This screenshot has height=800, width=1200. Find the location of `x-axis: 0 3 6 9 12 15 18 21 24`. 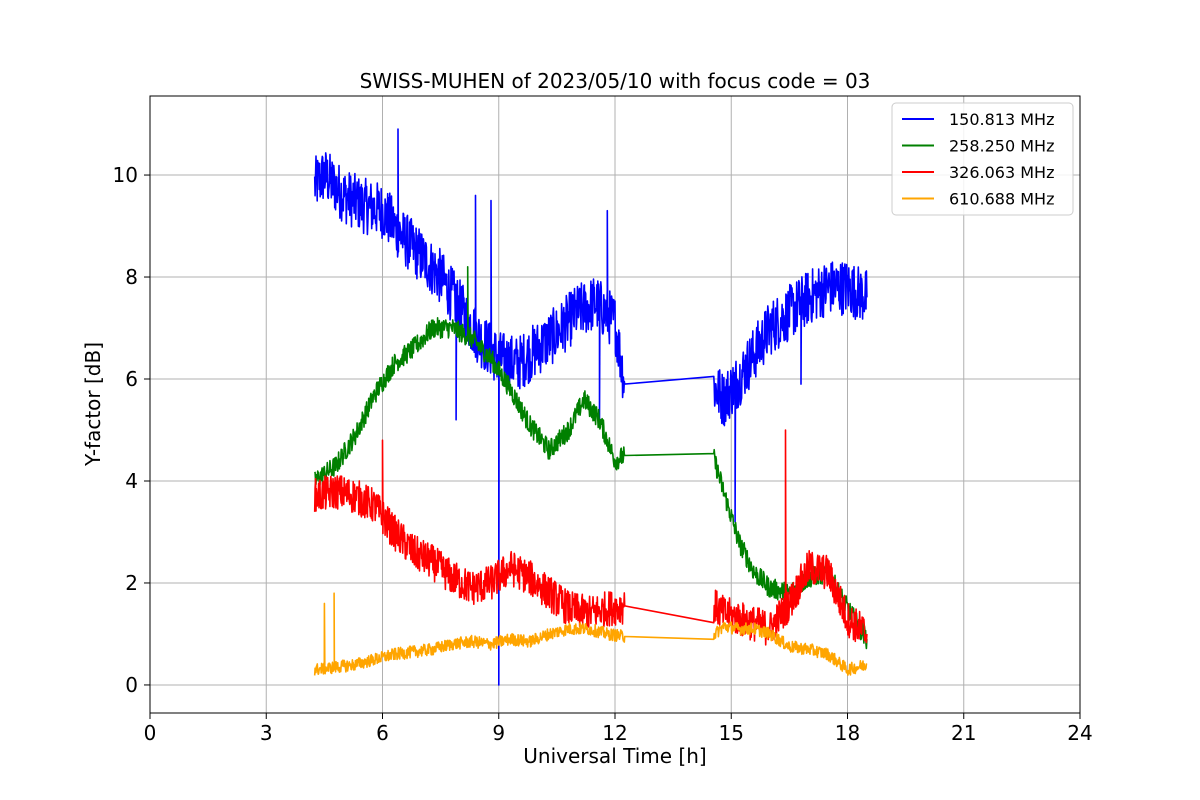

x-axis: 0 3 6 9 12 15 18 21 24 is located at coordinates (618, 729).